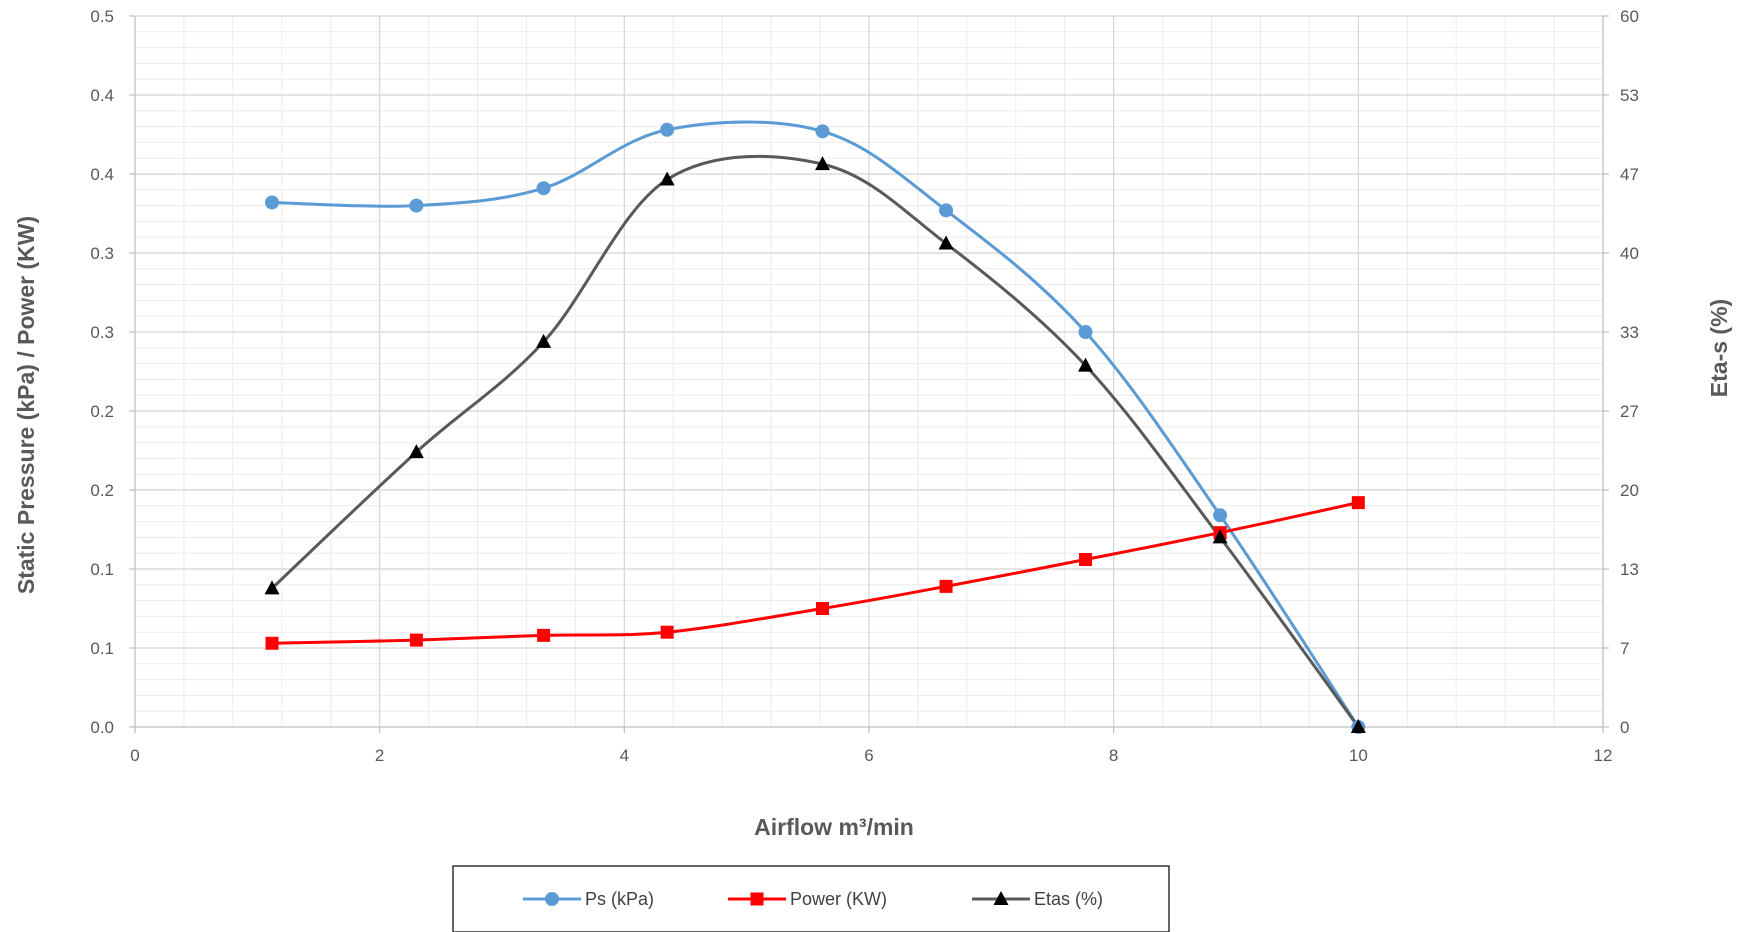 The height and width of the screenshot is (932, 1743). What do you see at coordinates (1629, 174) in the screenshot?
I see `y2-tick-label: 47` at bounding box center [1629, 174].